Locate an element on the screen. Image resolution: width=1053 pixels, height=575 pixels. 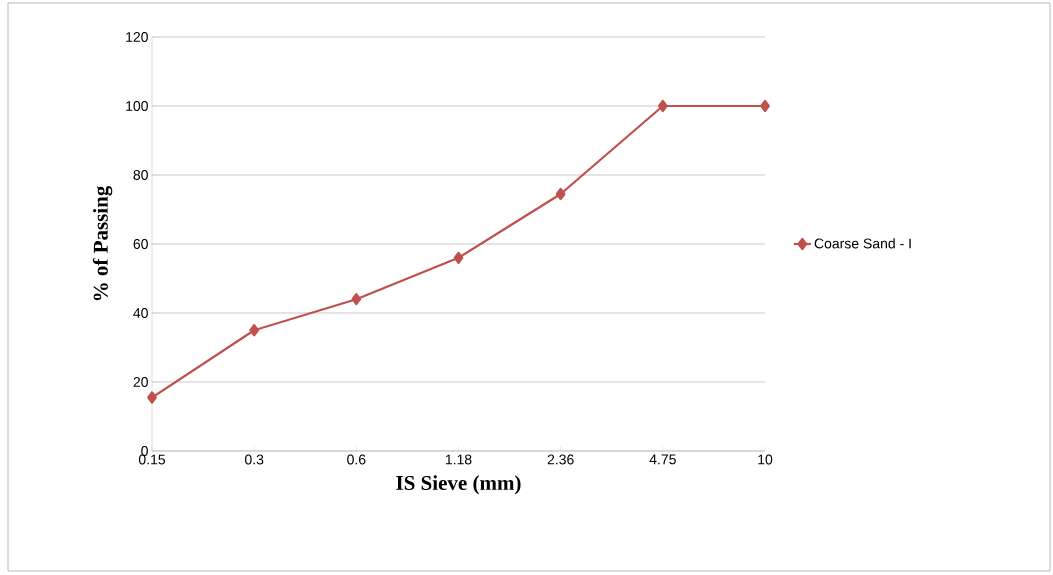
y-tick-label: 40 is located at coordinates (140, 313).